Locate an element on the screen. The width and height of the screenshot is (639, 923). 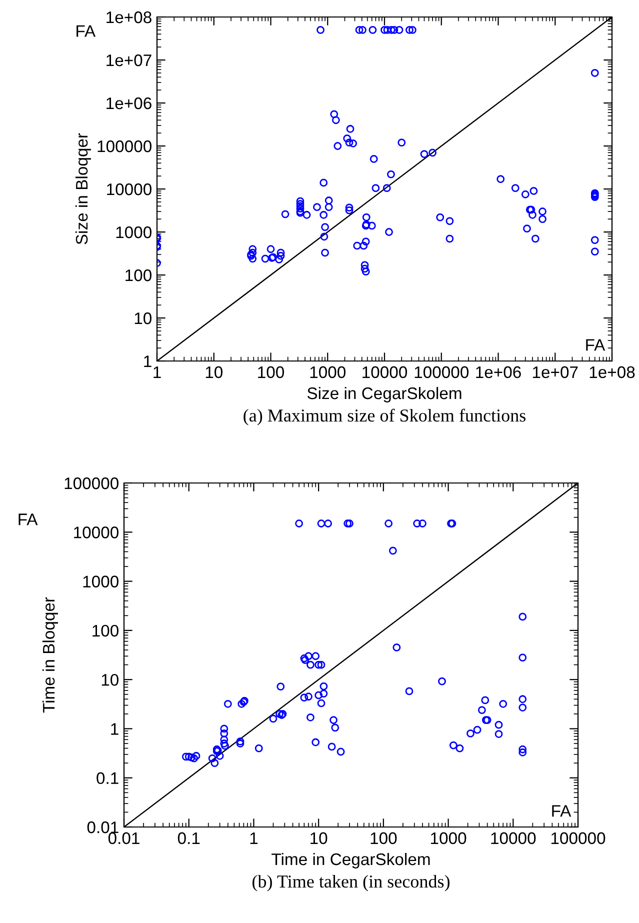
y-tick-label: 0.1 is located at coordinates (107, 778).